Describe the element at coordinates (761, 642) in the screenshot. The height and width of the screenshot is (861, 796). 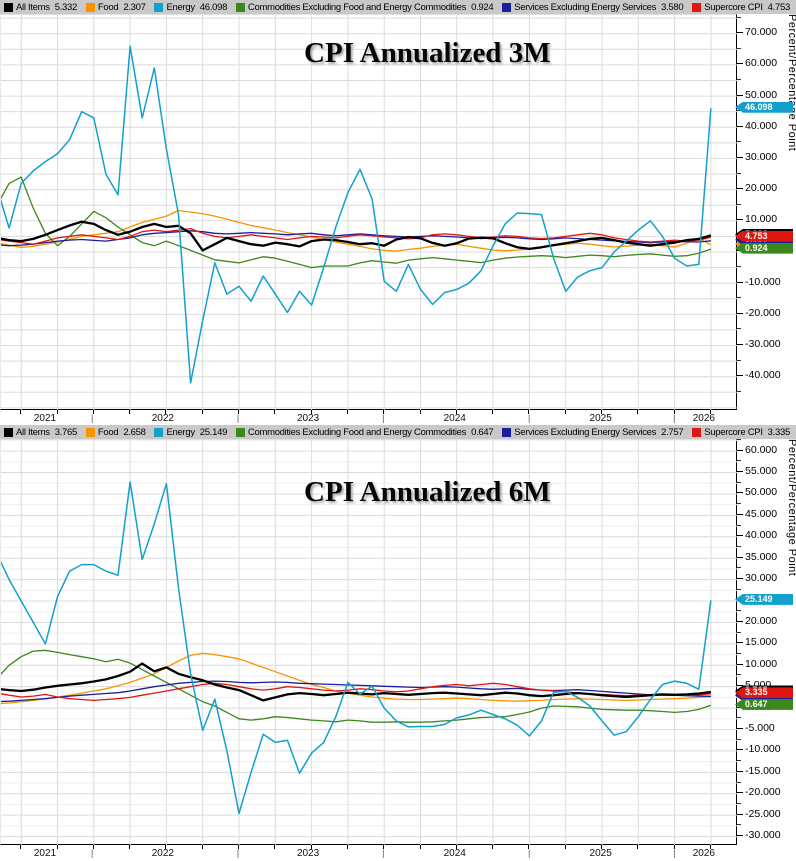
I see `y-tick-label: 15.000` at that location.